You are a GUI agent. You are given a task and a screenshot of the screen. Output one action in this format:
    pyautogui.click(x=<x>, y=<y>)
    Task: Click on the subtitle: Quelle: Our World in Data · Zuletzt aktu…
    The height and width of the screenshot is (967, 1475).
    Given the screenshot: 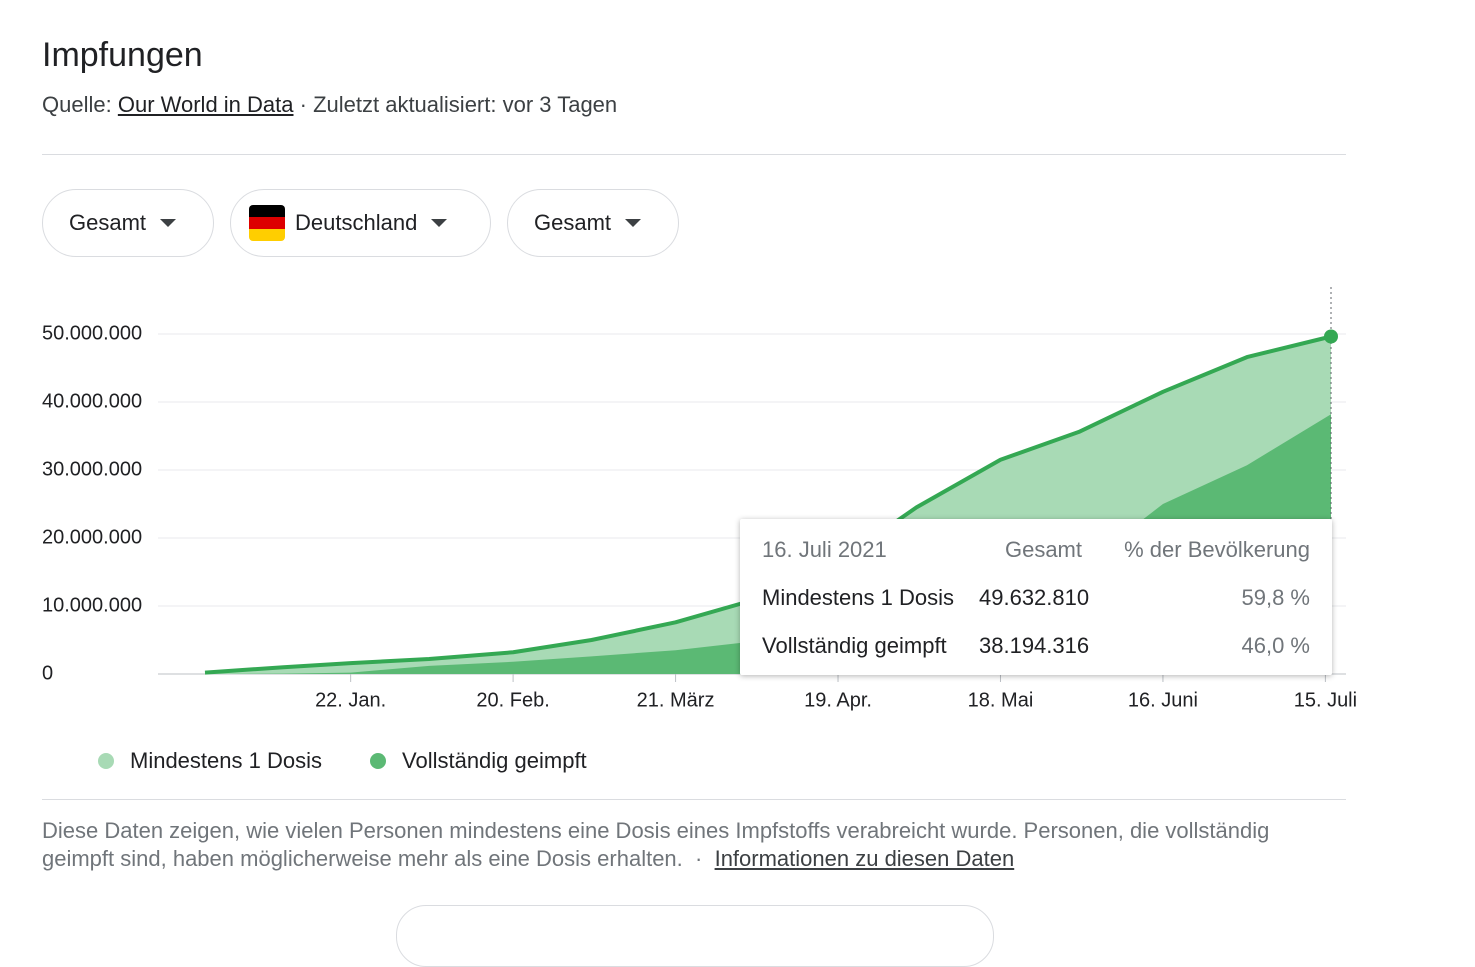 What is the action you would take?
    pyautogui.click(x=329, y=105)
    